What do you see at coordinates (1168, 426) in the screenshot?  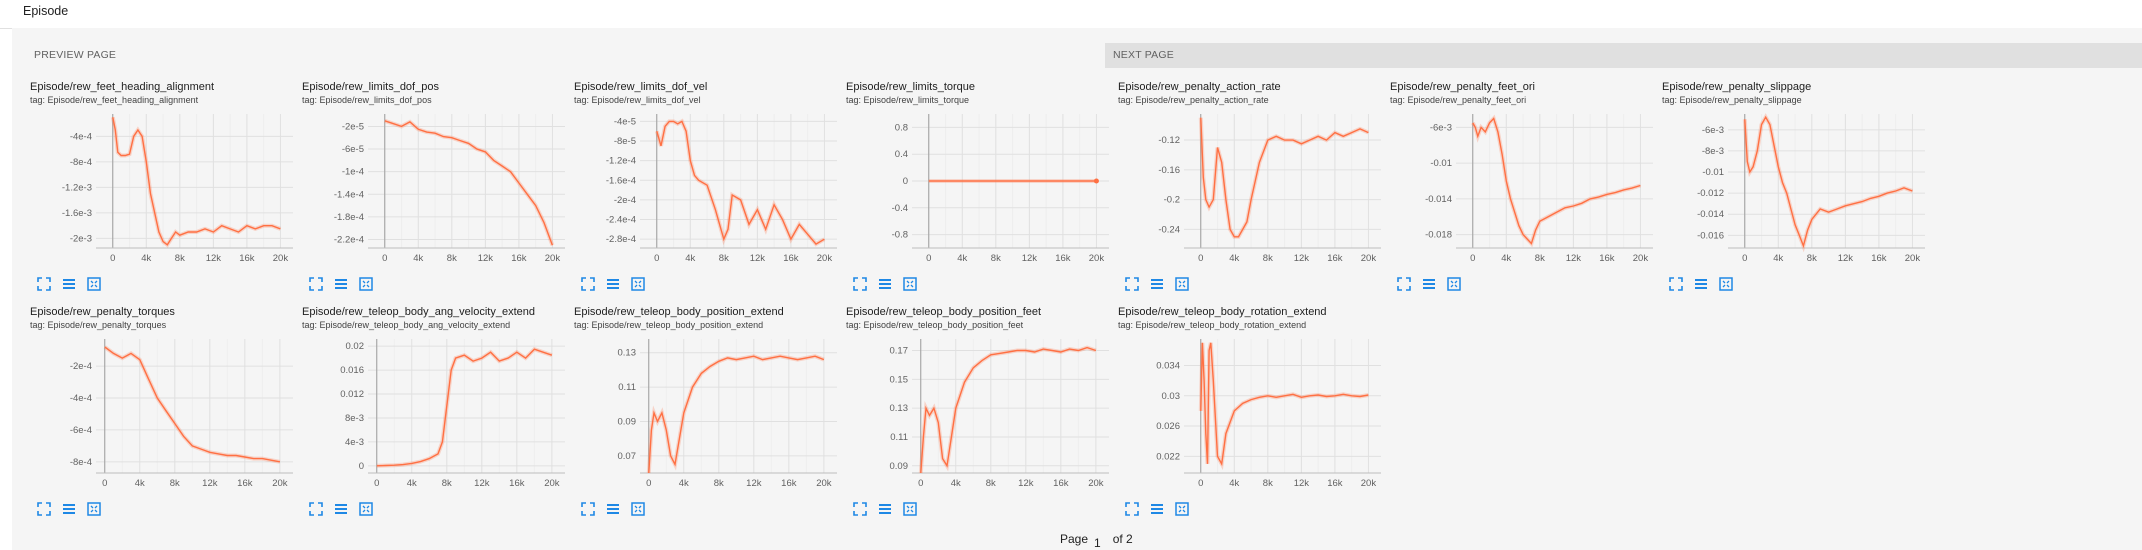 I see `y-tick-label: 0.026` at bounding box center [1168, 426].